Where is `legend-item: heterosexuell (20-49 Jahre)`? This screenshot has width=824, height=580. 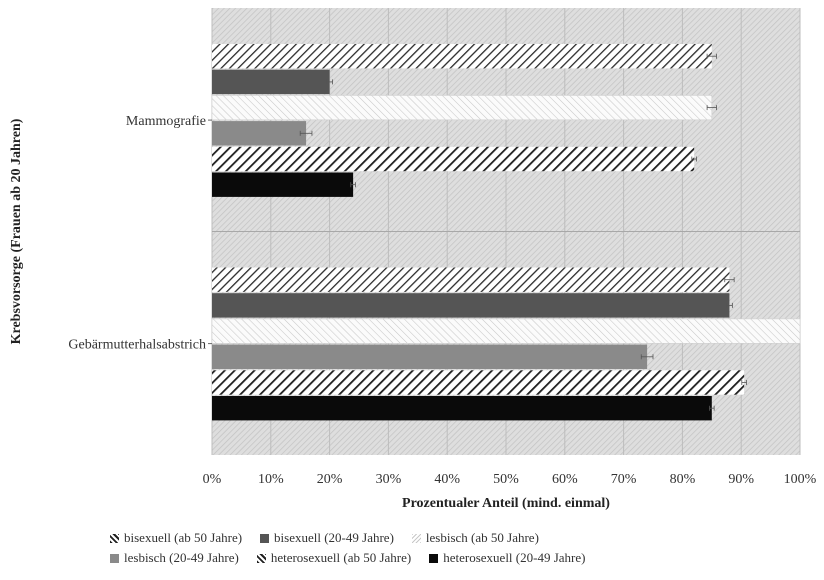
legend-item: heterosexuell (20-49 Jahre) is located at coordinates (507, 558).